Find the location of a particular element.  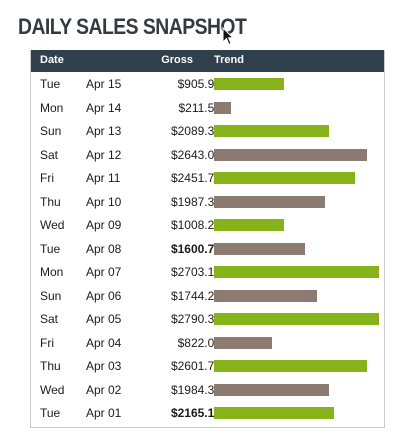

cell-gross: $2165.13 is located at coordinates (195, 413).